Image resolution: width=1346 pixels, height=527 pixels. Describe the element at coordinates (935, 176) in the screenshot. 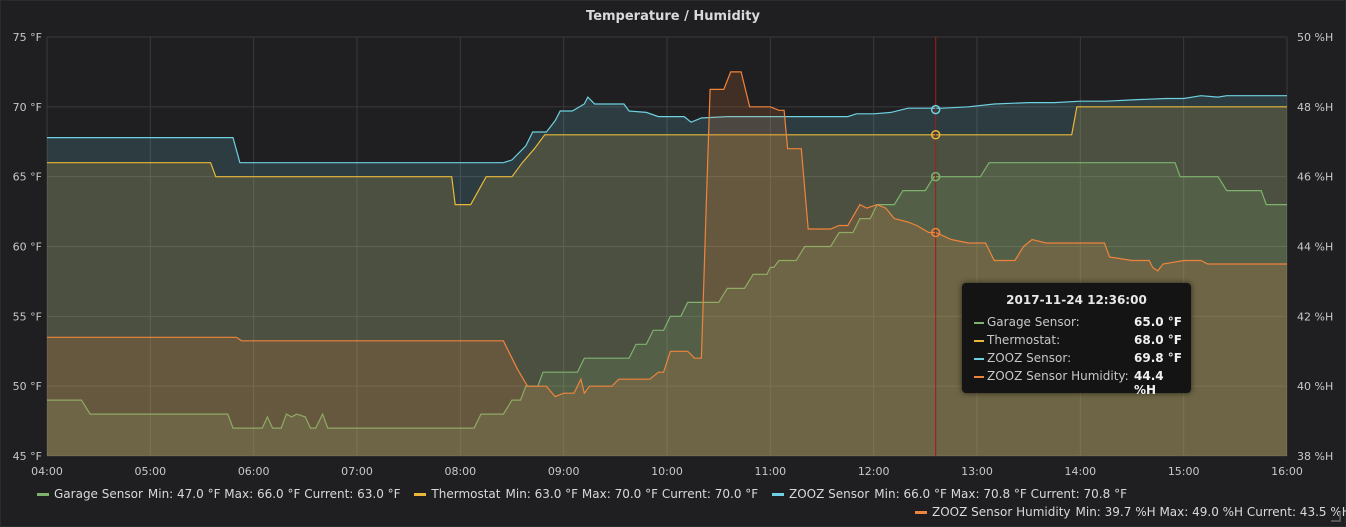

I see `hover-marker-garage` at that location.